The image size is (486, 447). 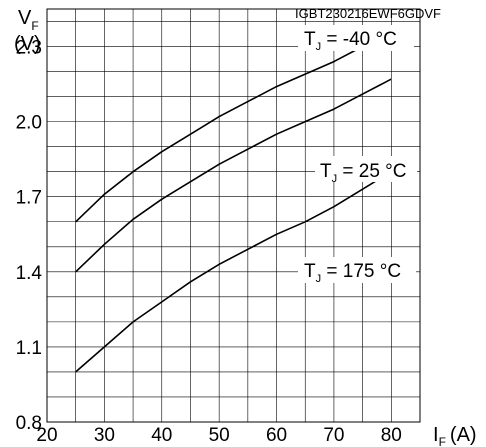 I want to click on y-tick-label: 2.3, so click(x=29, y=48).